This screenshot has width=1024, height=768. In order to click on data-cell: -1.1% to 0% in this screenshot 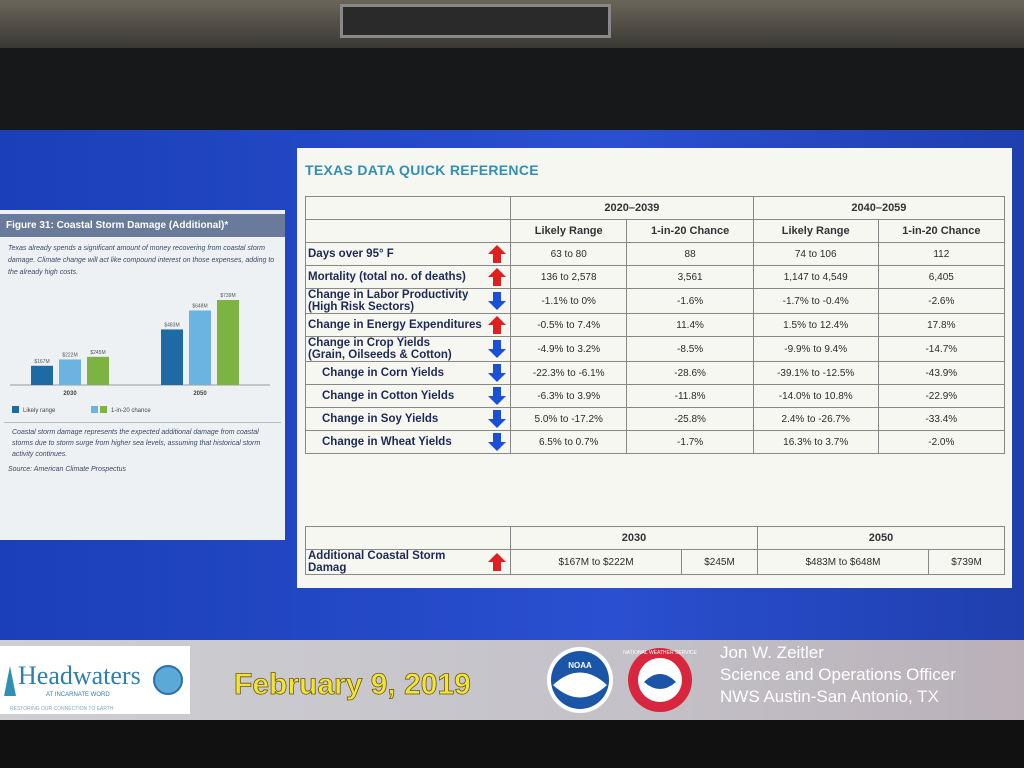, I will do `click(568, 301)`.